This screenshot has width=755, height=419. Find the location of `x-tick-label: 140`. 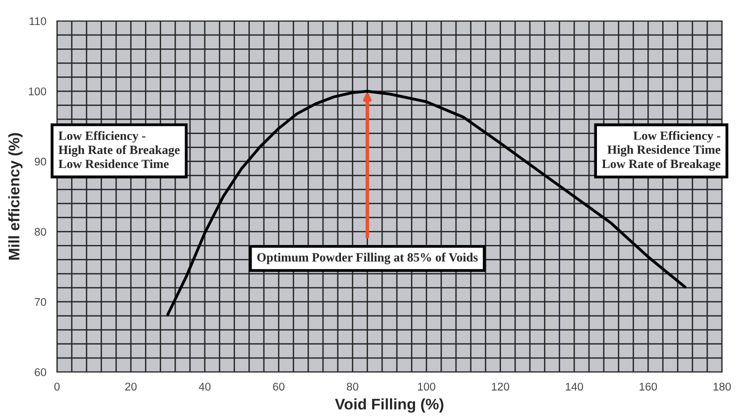

x-tick-label: 140 is located at coordinates (575, 386).